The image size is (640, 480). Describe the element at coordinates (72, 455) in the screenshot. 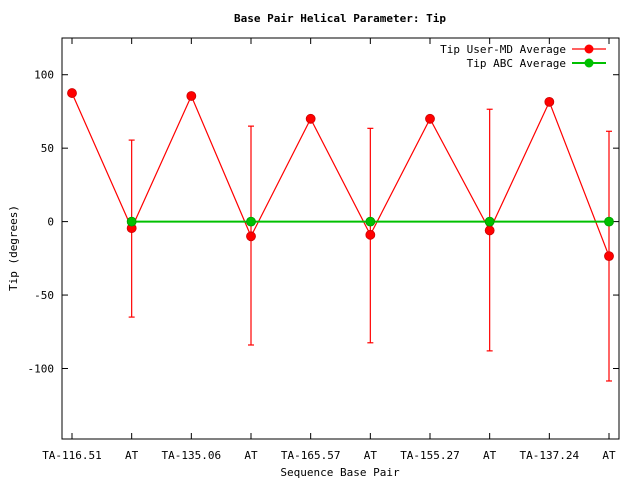

I see `x-tick-label: TA-116.51` at that location.